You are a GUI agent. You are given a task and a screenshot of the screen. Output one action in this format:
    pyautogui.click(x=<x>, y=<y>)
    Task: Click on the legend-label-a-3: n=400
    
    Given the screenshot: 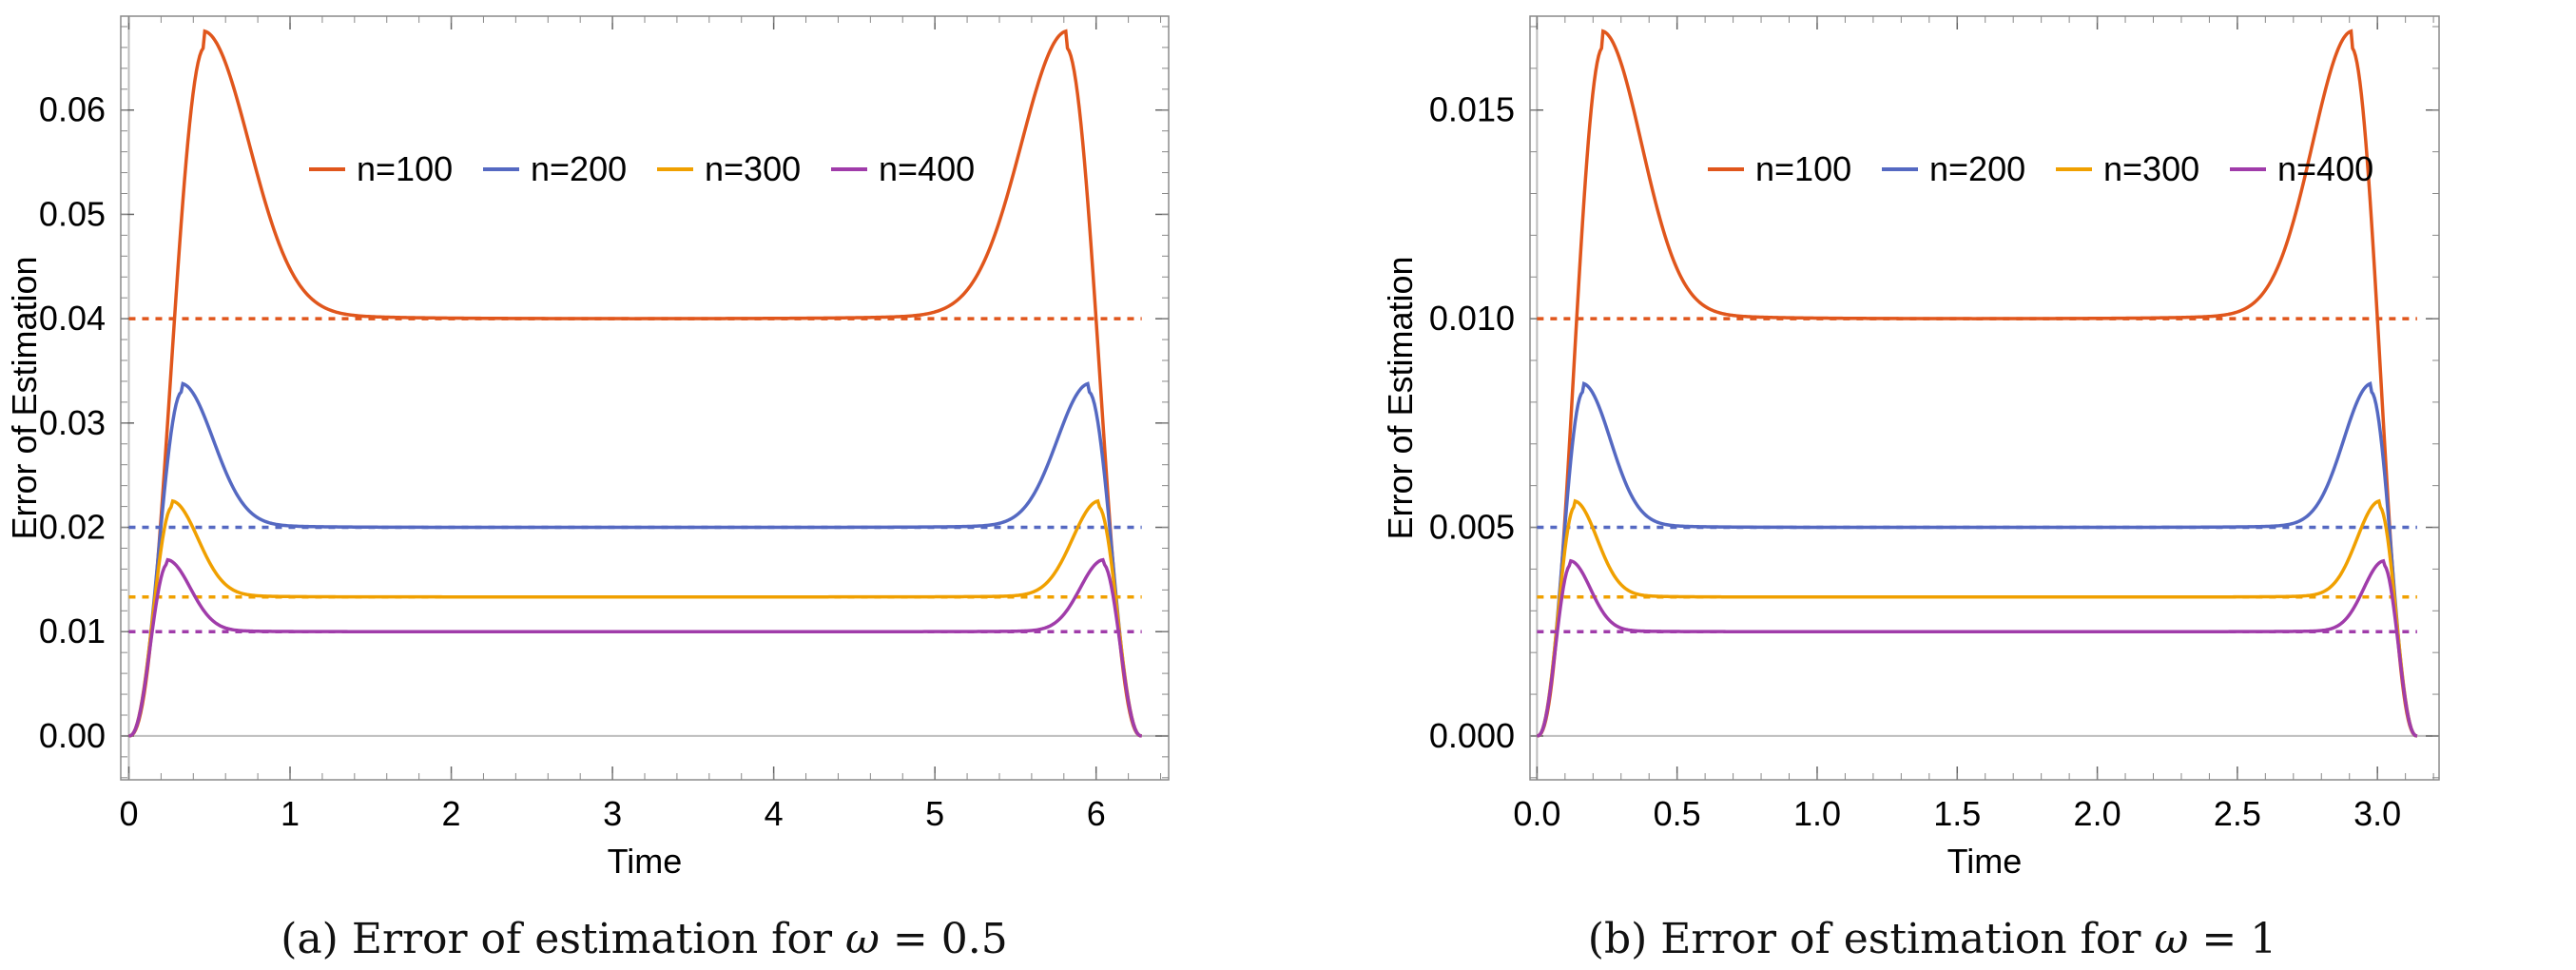 What is the action you would take?
    pyautogui.click(x=927, y=168)
    